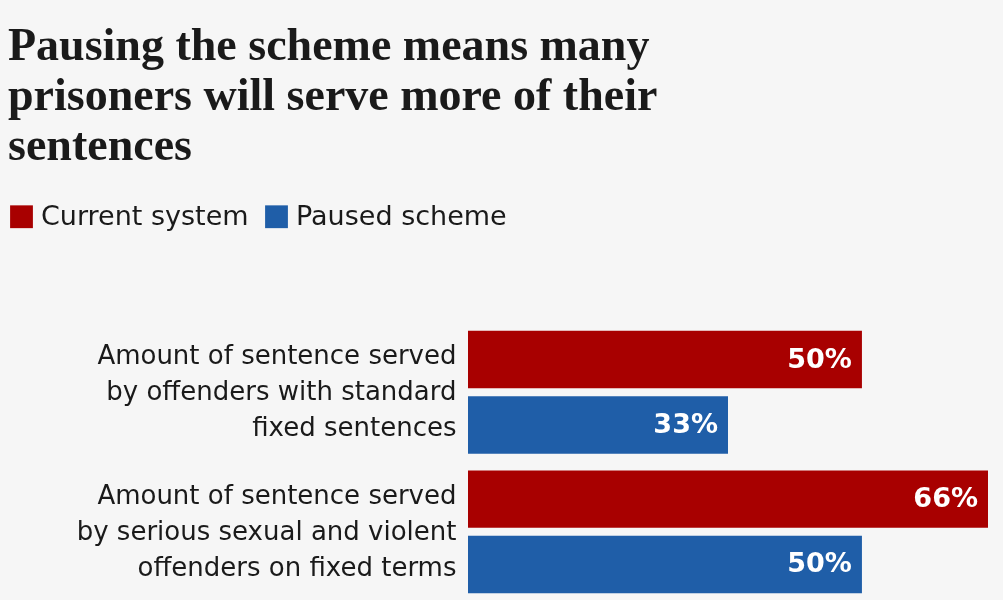  What do you see at coordinates (401, 215) in the screenshot?
I see `legend-label: Paused scheme` at bounding box center [401, 215].